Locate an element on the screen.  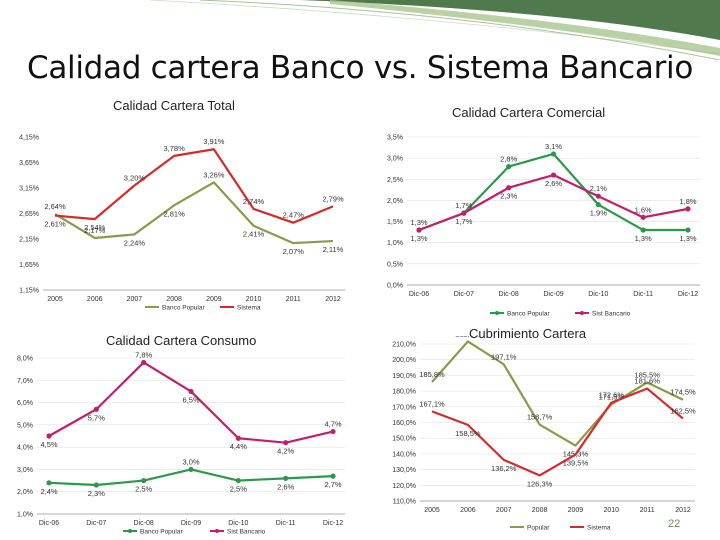
data-label: 2,64% is located at coordinates (55, 206).